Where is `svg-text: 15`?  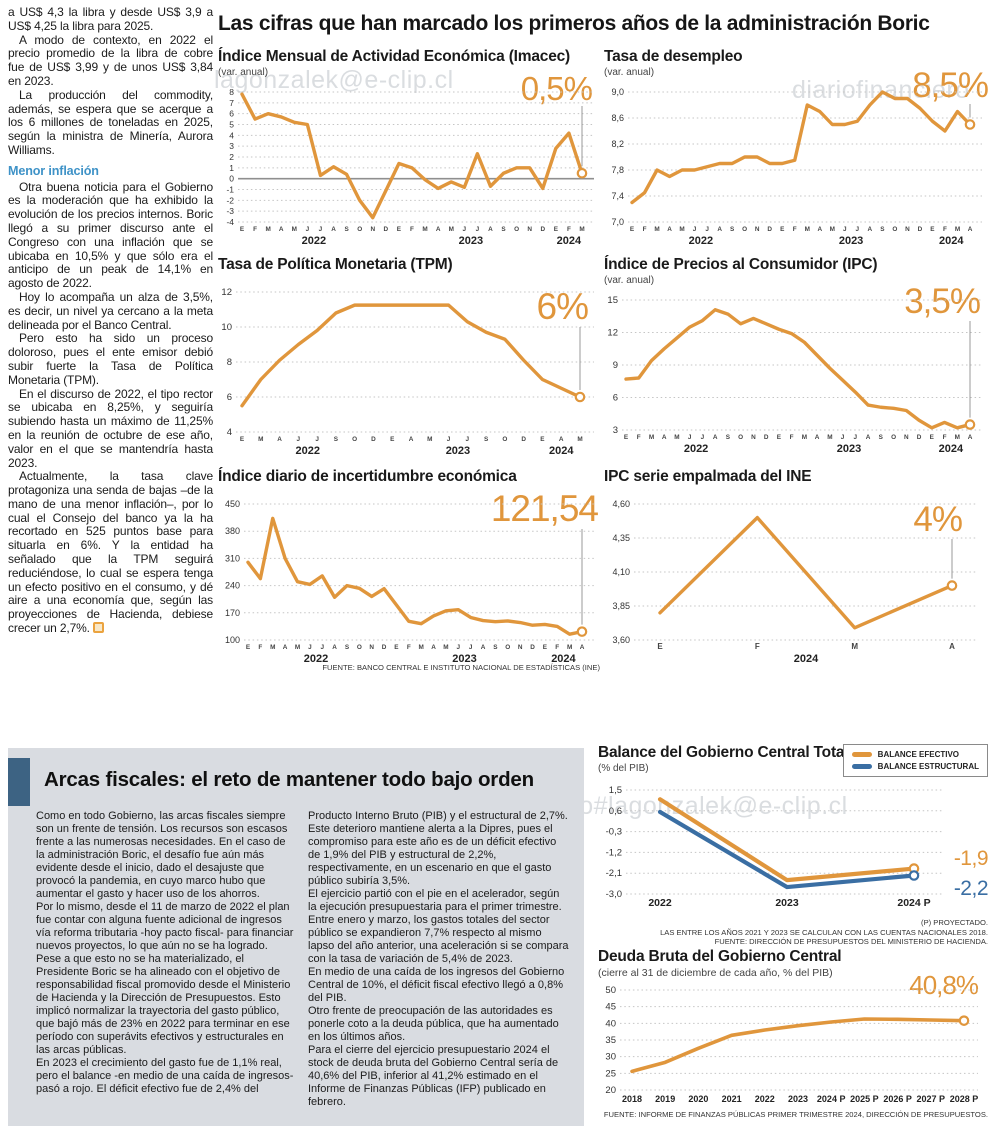
svg-text: 15 is located at coordinates (612, 300).